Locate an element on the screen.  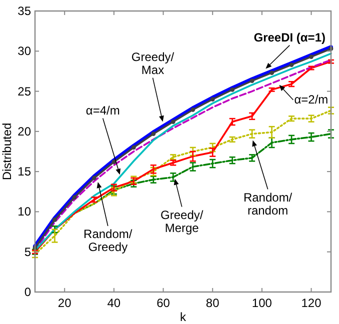
y-tick-label: 25 is located at coordinates (25, 91).